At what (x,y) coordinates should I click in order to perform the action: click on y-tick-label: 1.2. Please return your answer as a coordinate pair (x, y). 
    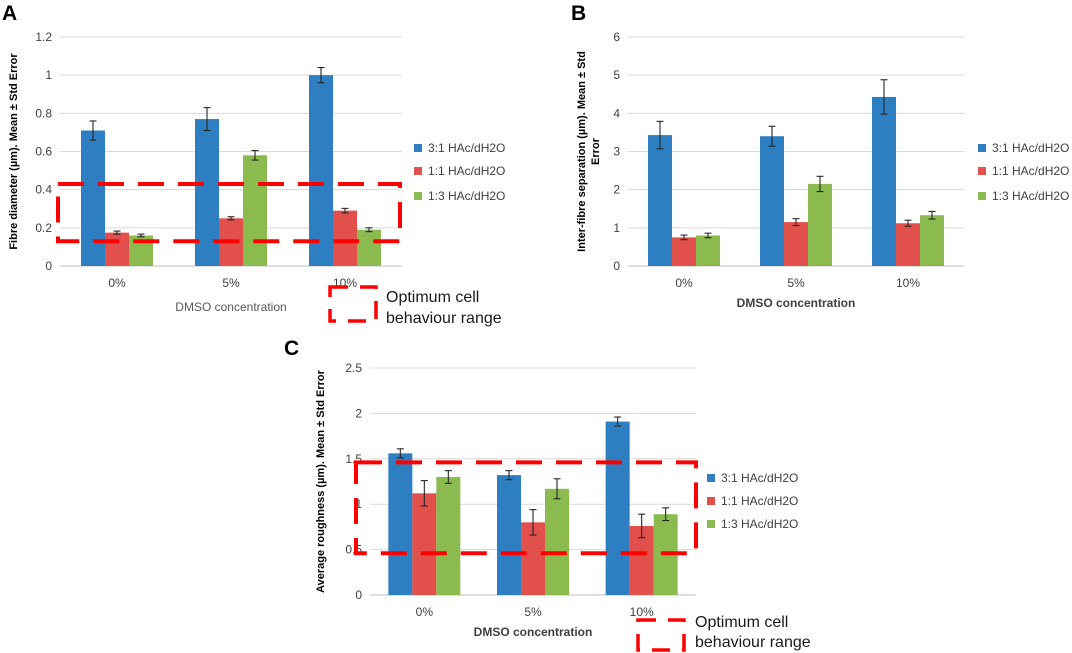
    Looking at the image, I should click on (43, 37).